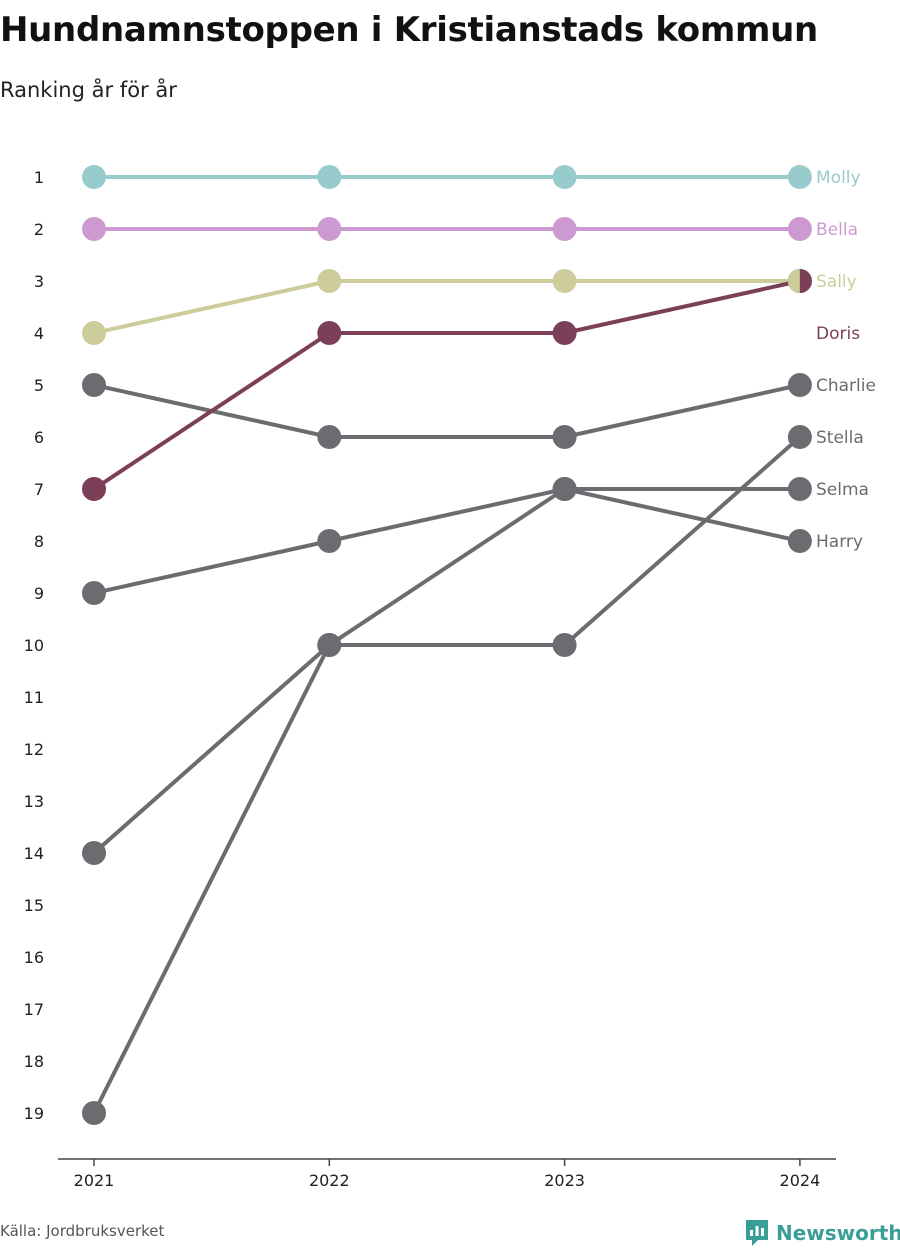  Describe the element at coordinates (39, 437) in the screenshot. I see `y-tick-label: 6` at that location.